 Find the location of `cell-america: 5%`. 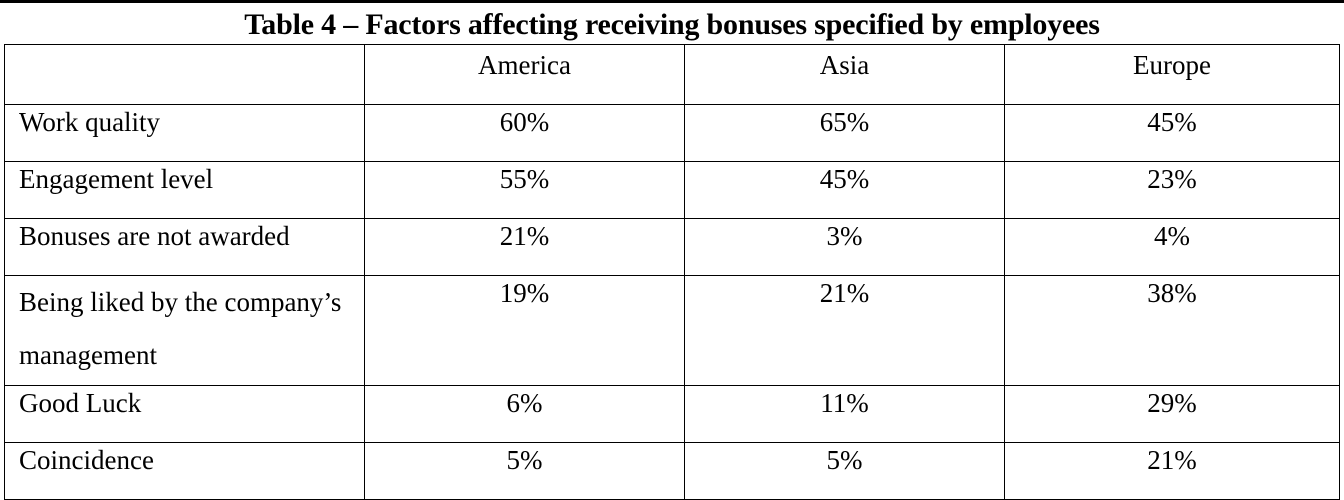

cell-america: 5% is located at coordinates (524, 471).